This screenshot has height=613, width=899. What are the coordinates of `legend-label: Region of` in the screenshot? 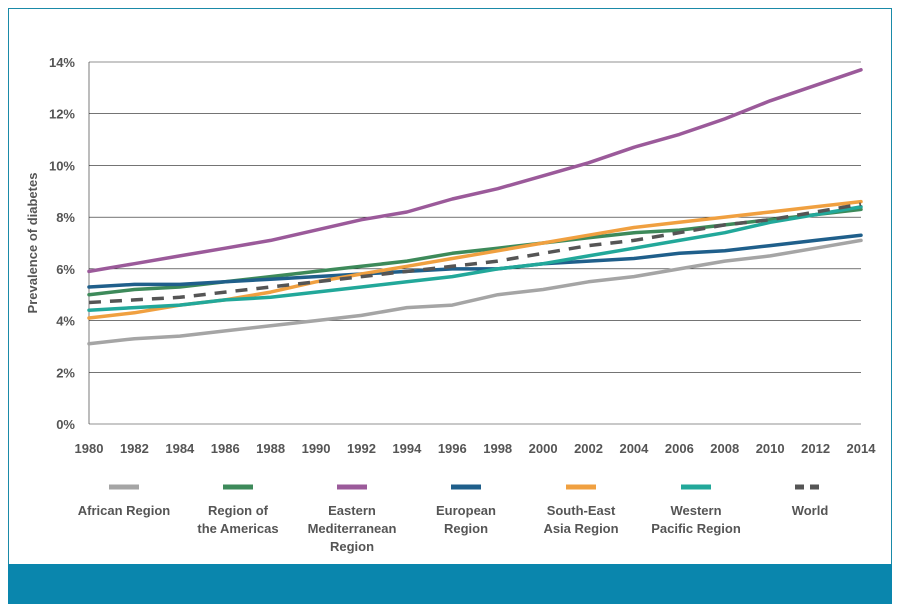 It's located at (238, 510).